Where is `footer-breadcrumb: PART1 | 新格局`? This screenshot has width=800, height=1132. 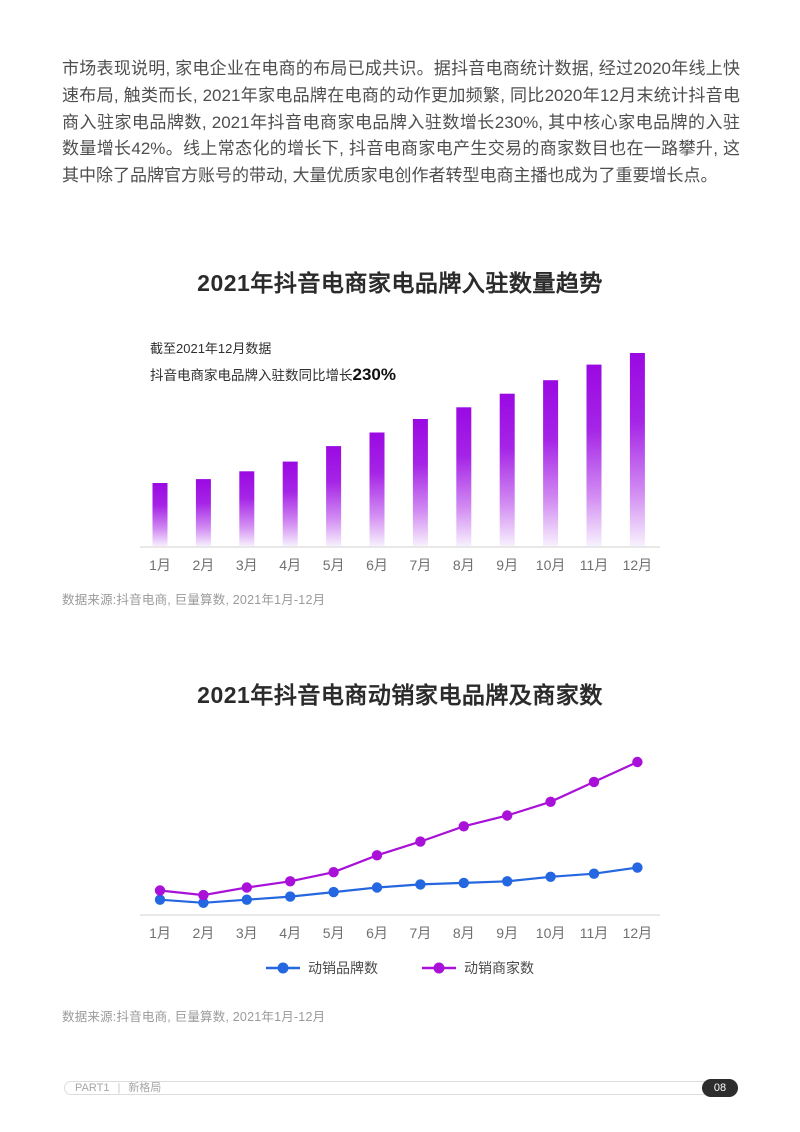 footer-breadcrumb: PART1 | 新格局 is located at coordinates (118, 1088).